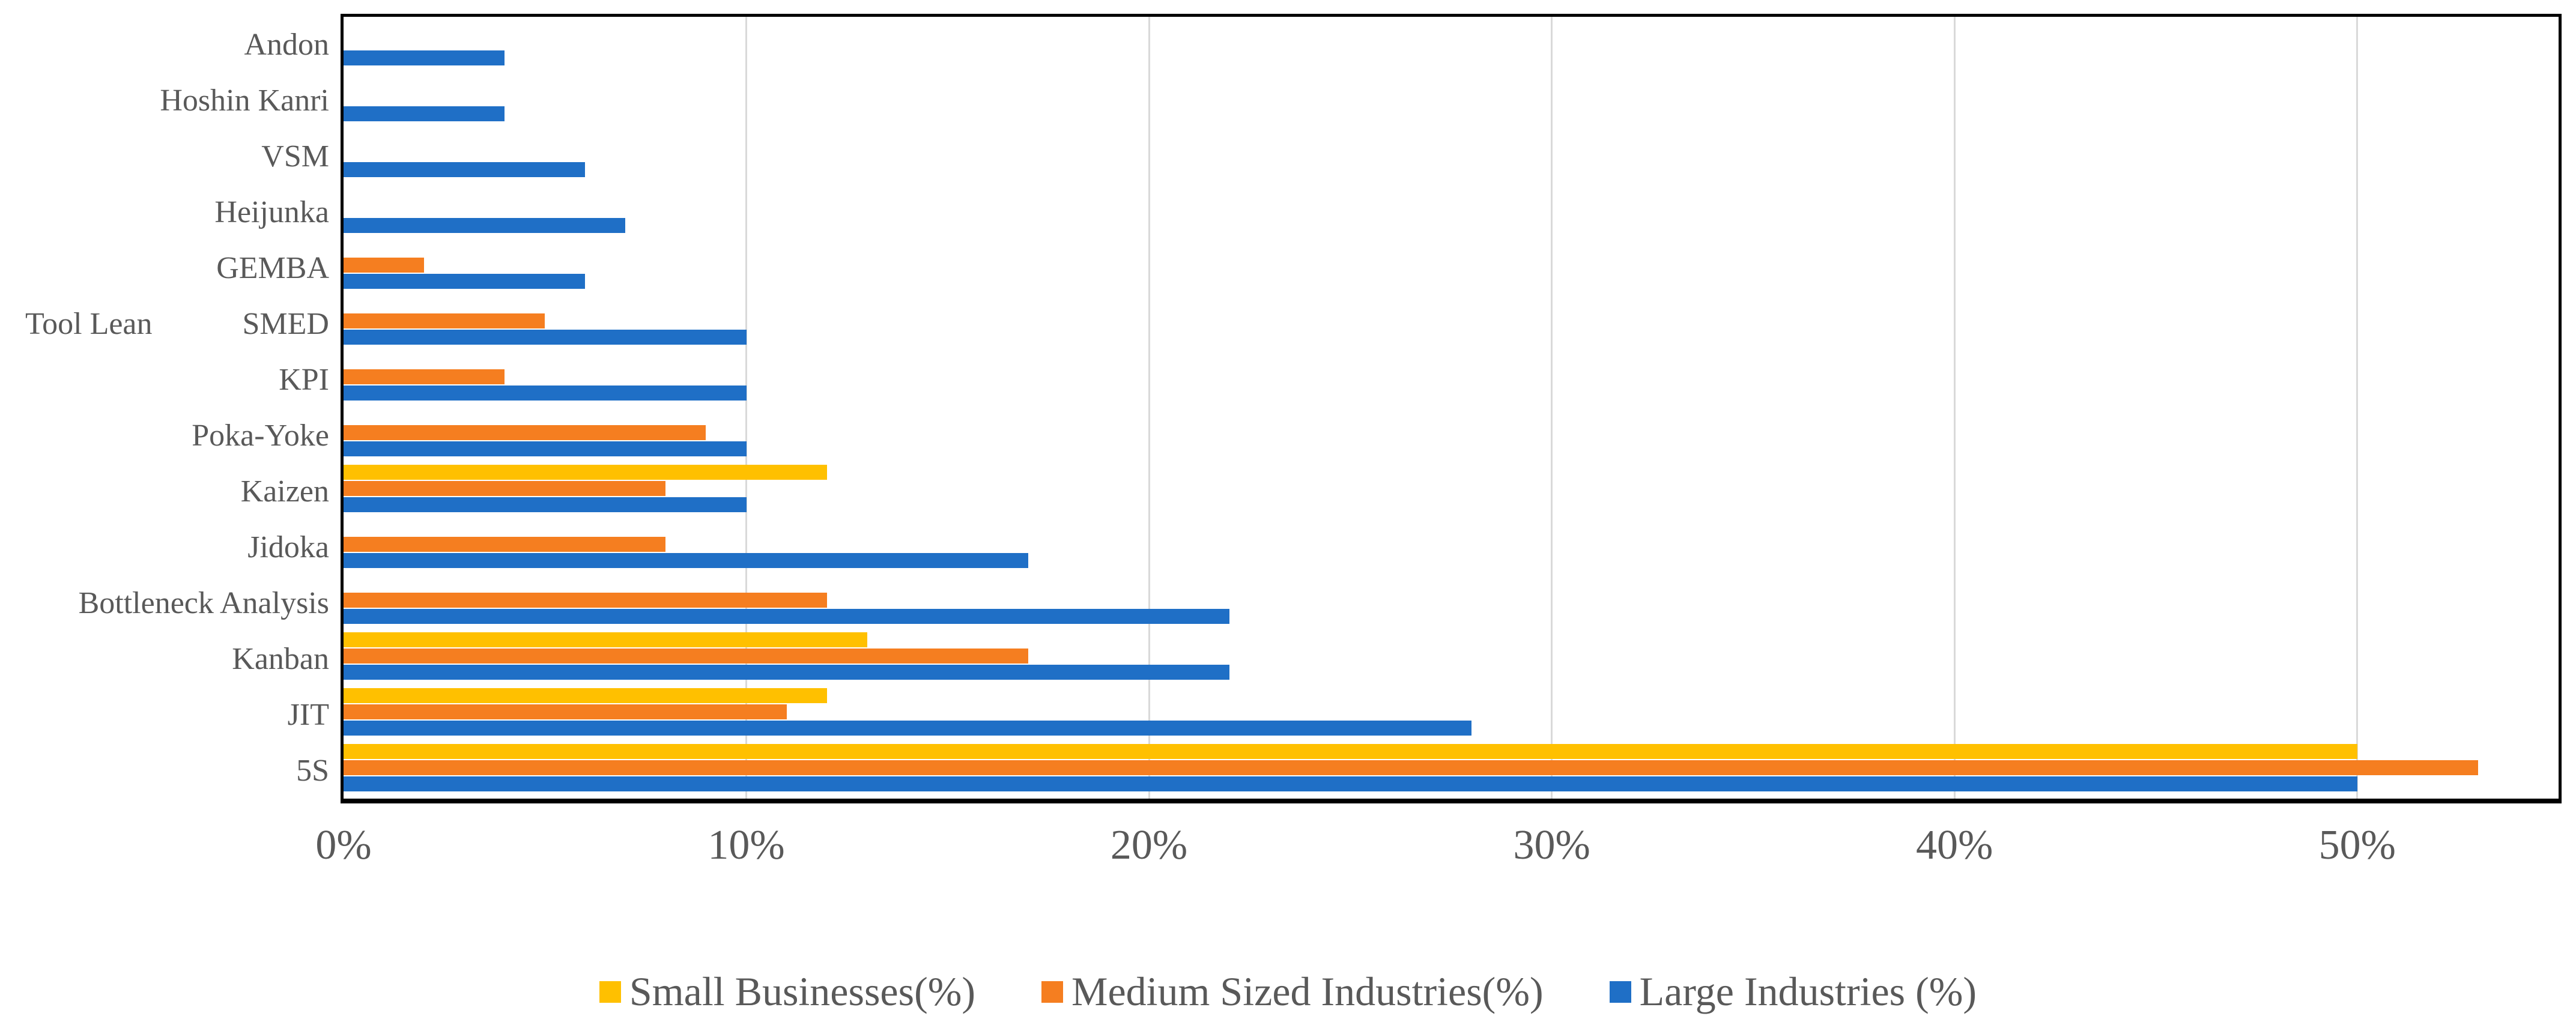 This screenshot has width=2576, height=1031. Describe the element at coordinates (2357, 845) in the screenshot. I see `x-tick-50: 50%` at that location.